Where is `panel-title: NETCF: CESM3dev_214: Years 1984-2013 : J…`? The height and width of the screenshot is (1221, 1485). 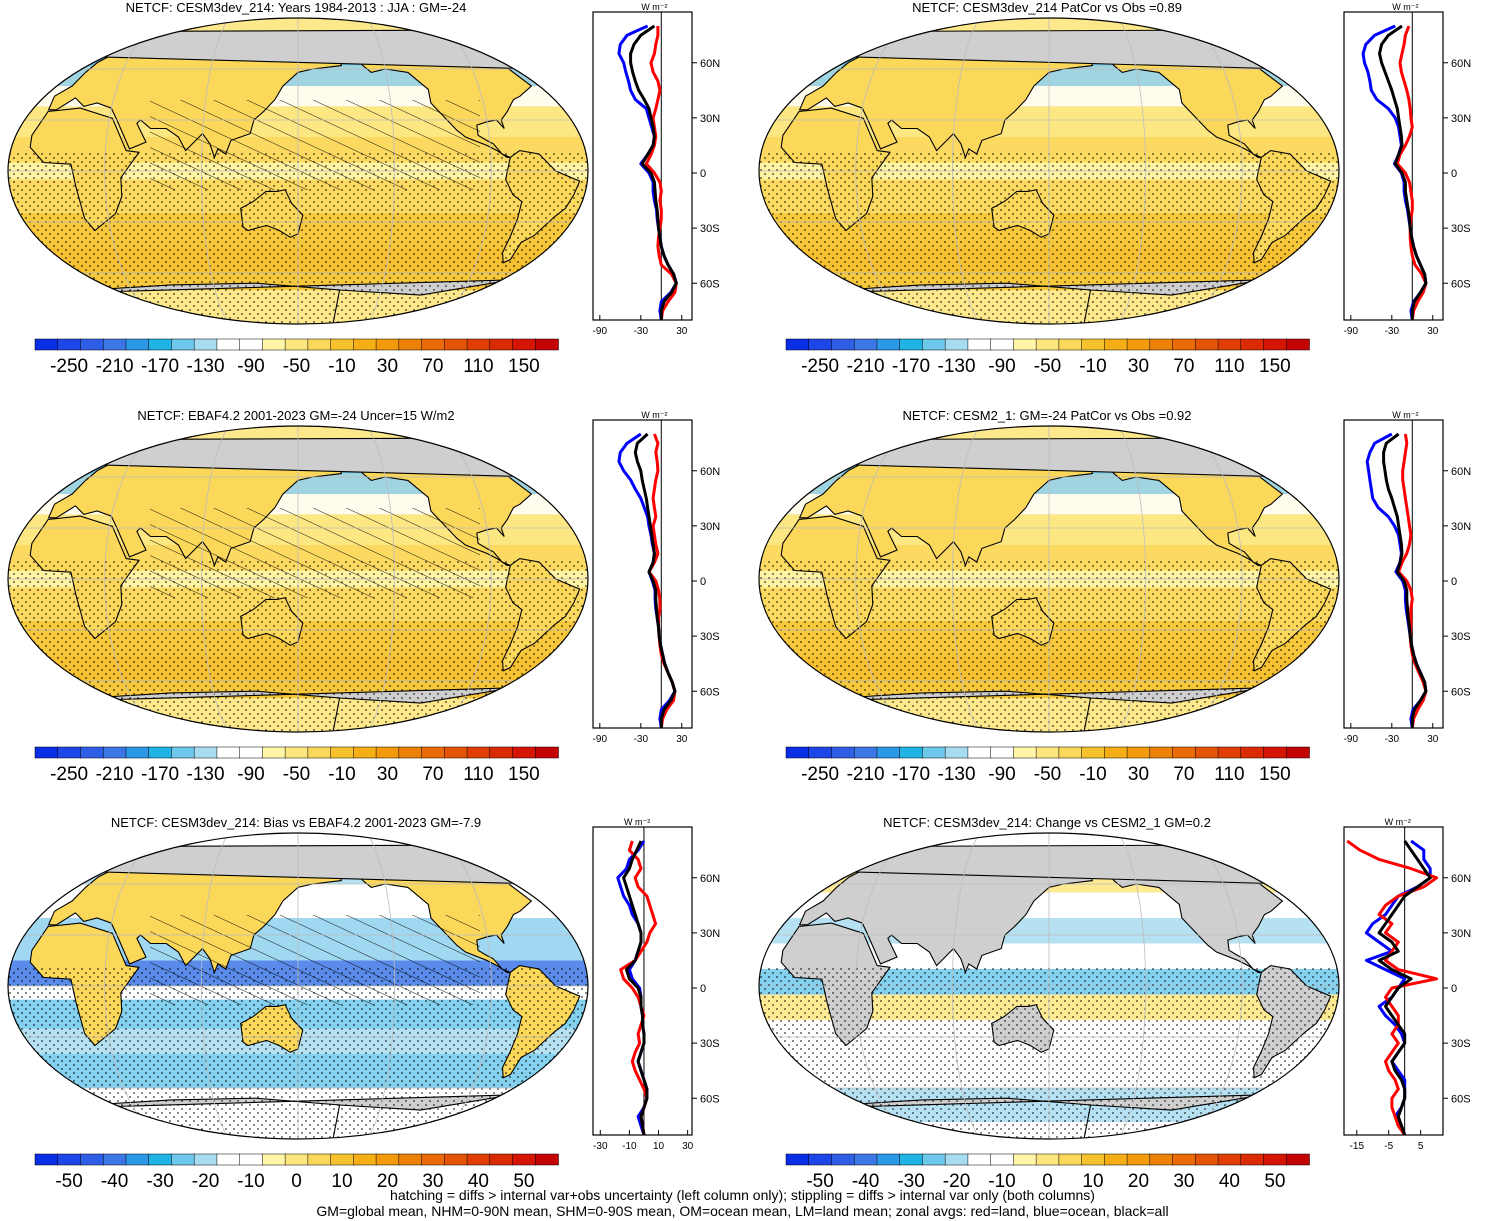 panel-title: NETCF: CESM3dev_214: Years 1984-2013 : J… is located at coordinates (296, 7).